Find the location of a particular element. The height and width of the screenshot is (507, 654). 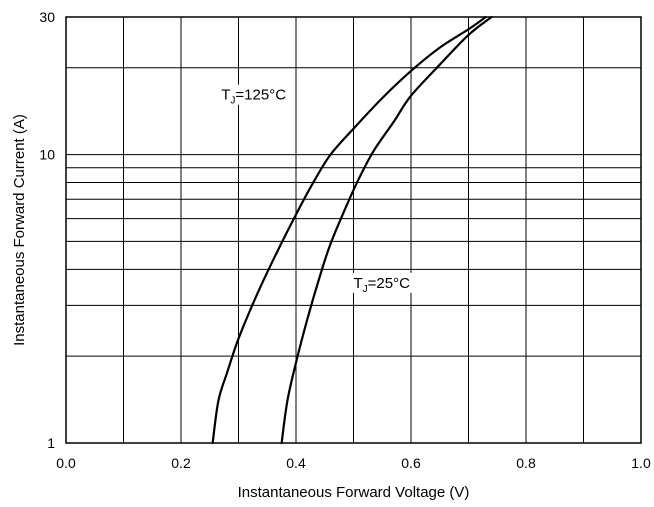

x-tick-label: 0.2 is located at coordinates (181, 463).